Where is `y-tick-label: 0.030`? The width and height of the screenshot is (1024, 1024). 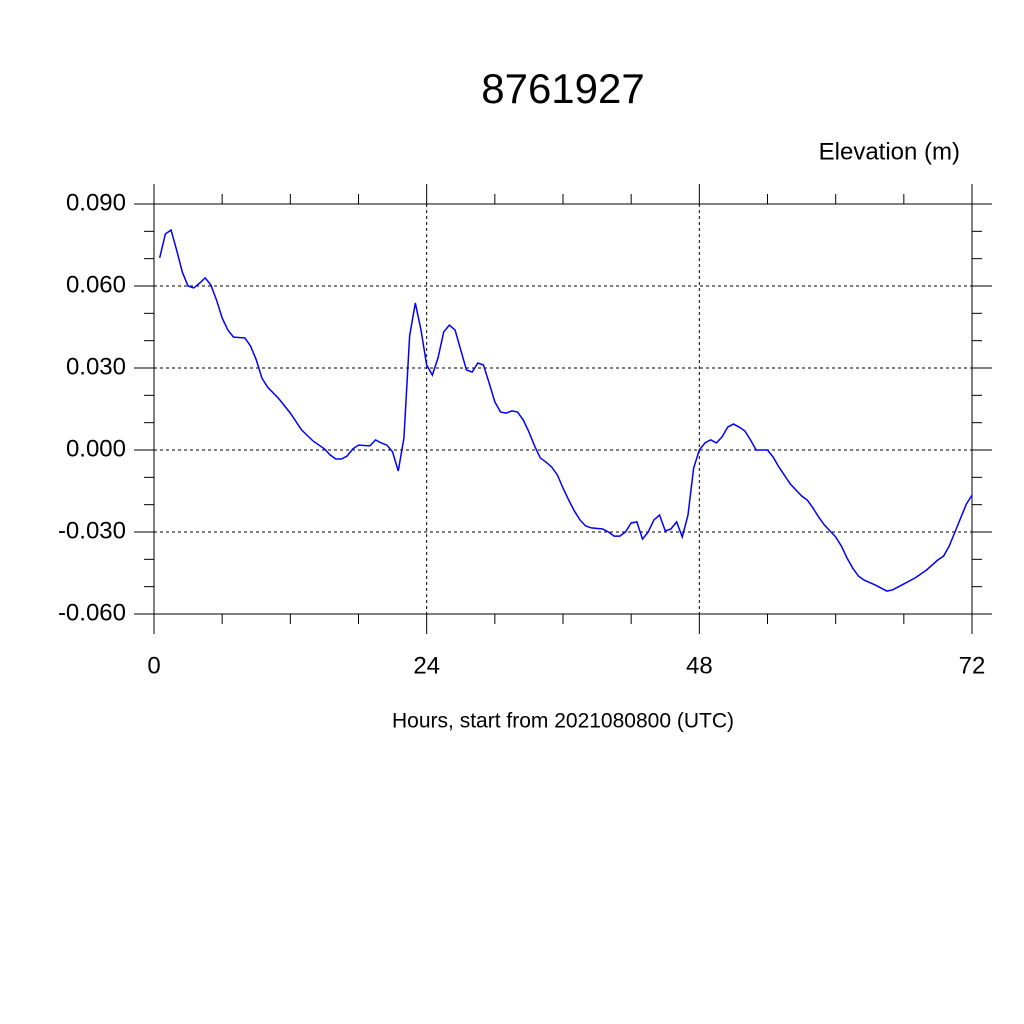 y-tick-label: 0.030 is located at coordinates (96, 366).